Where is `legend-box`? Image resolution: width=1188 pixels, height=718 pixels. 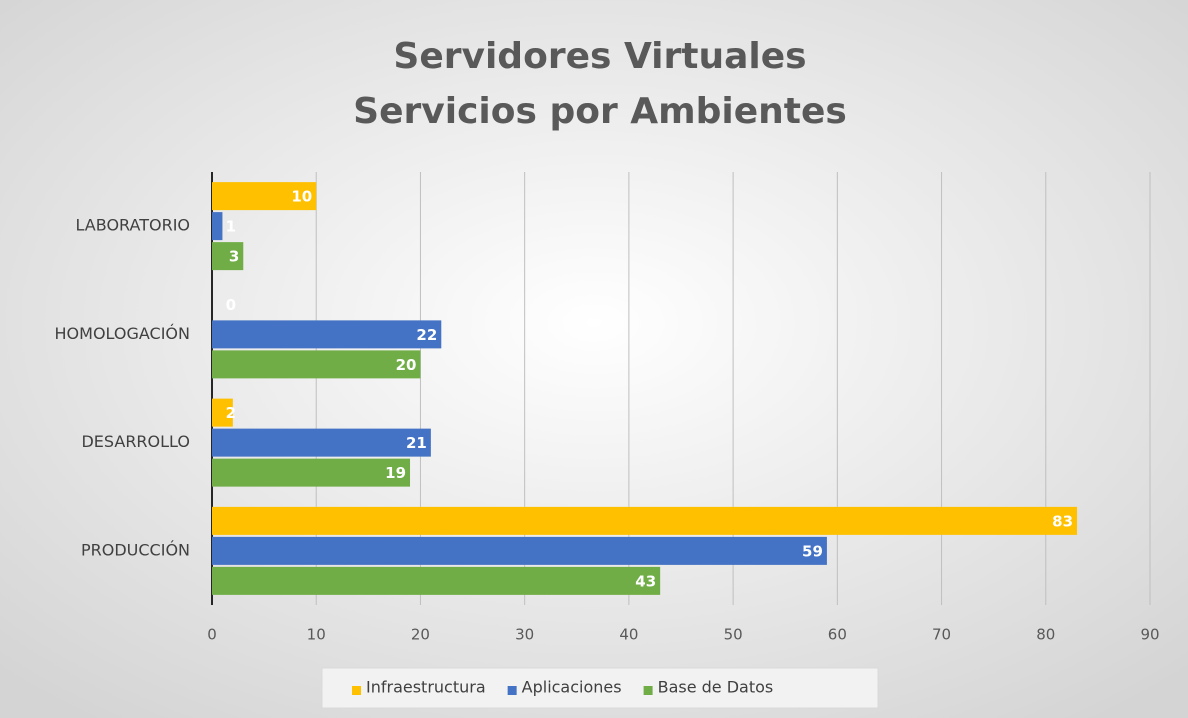
legend-box is located at coordinates (600, 688).